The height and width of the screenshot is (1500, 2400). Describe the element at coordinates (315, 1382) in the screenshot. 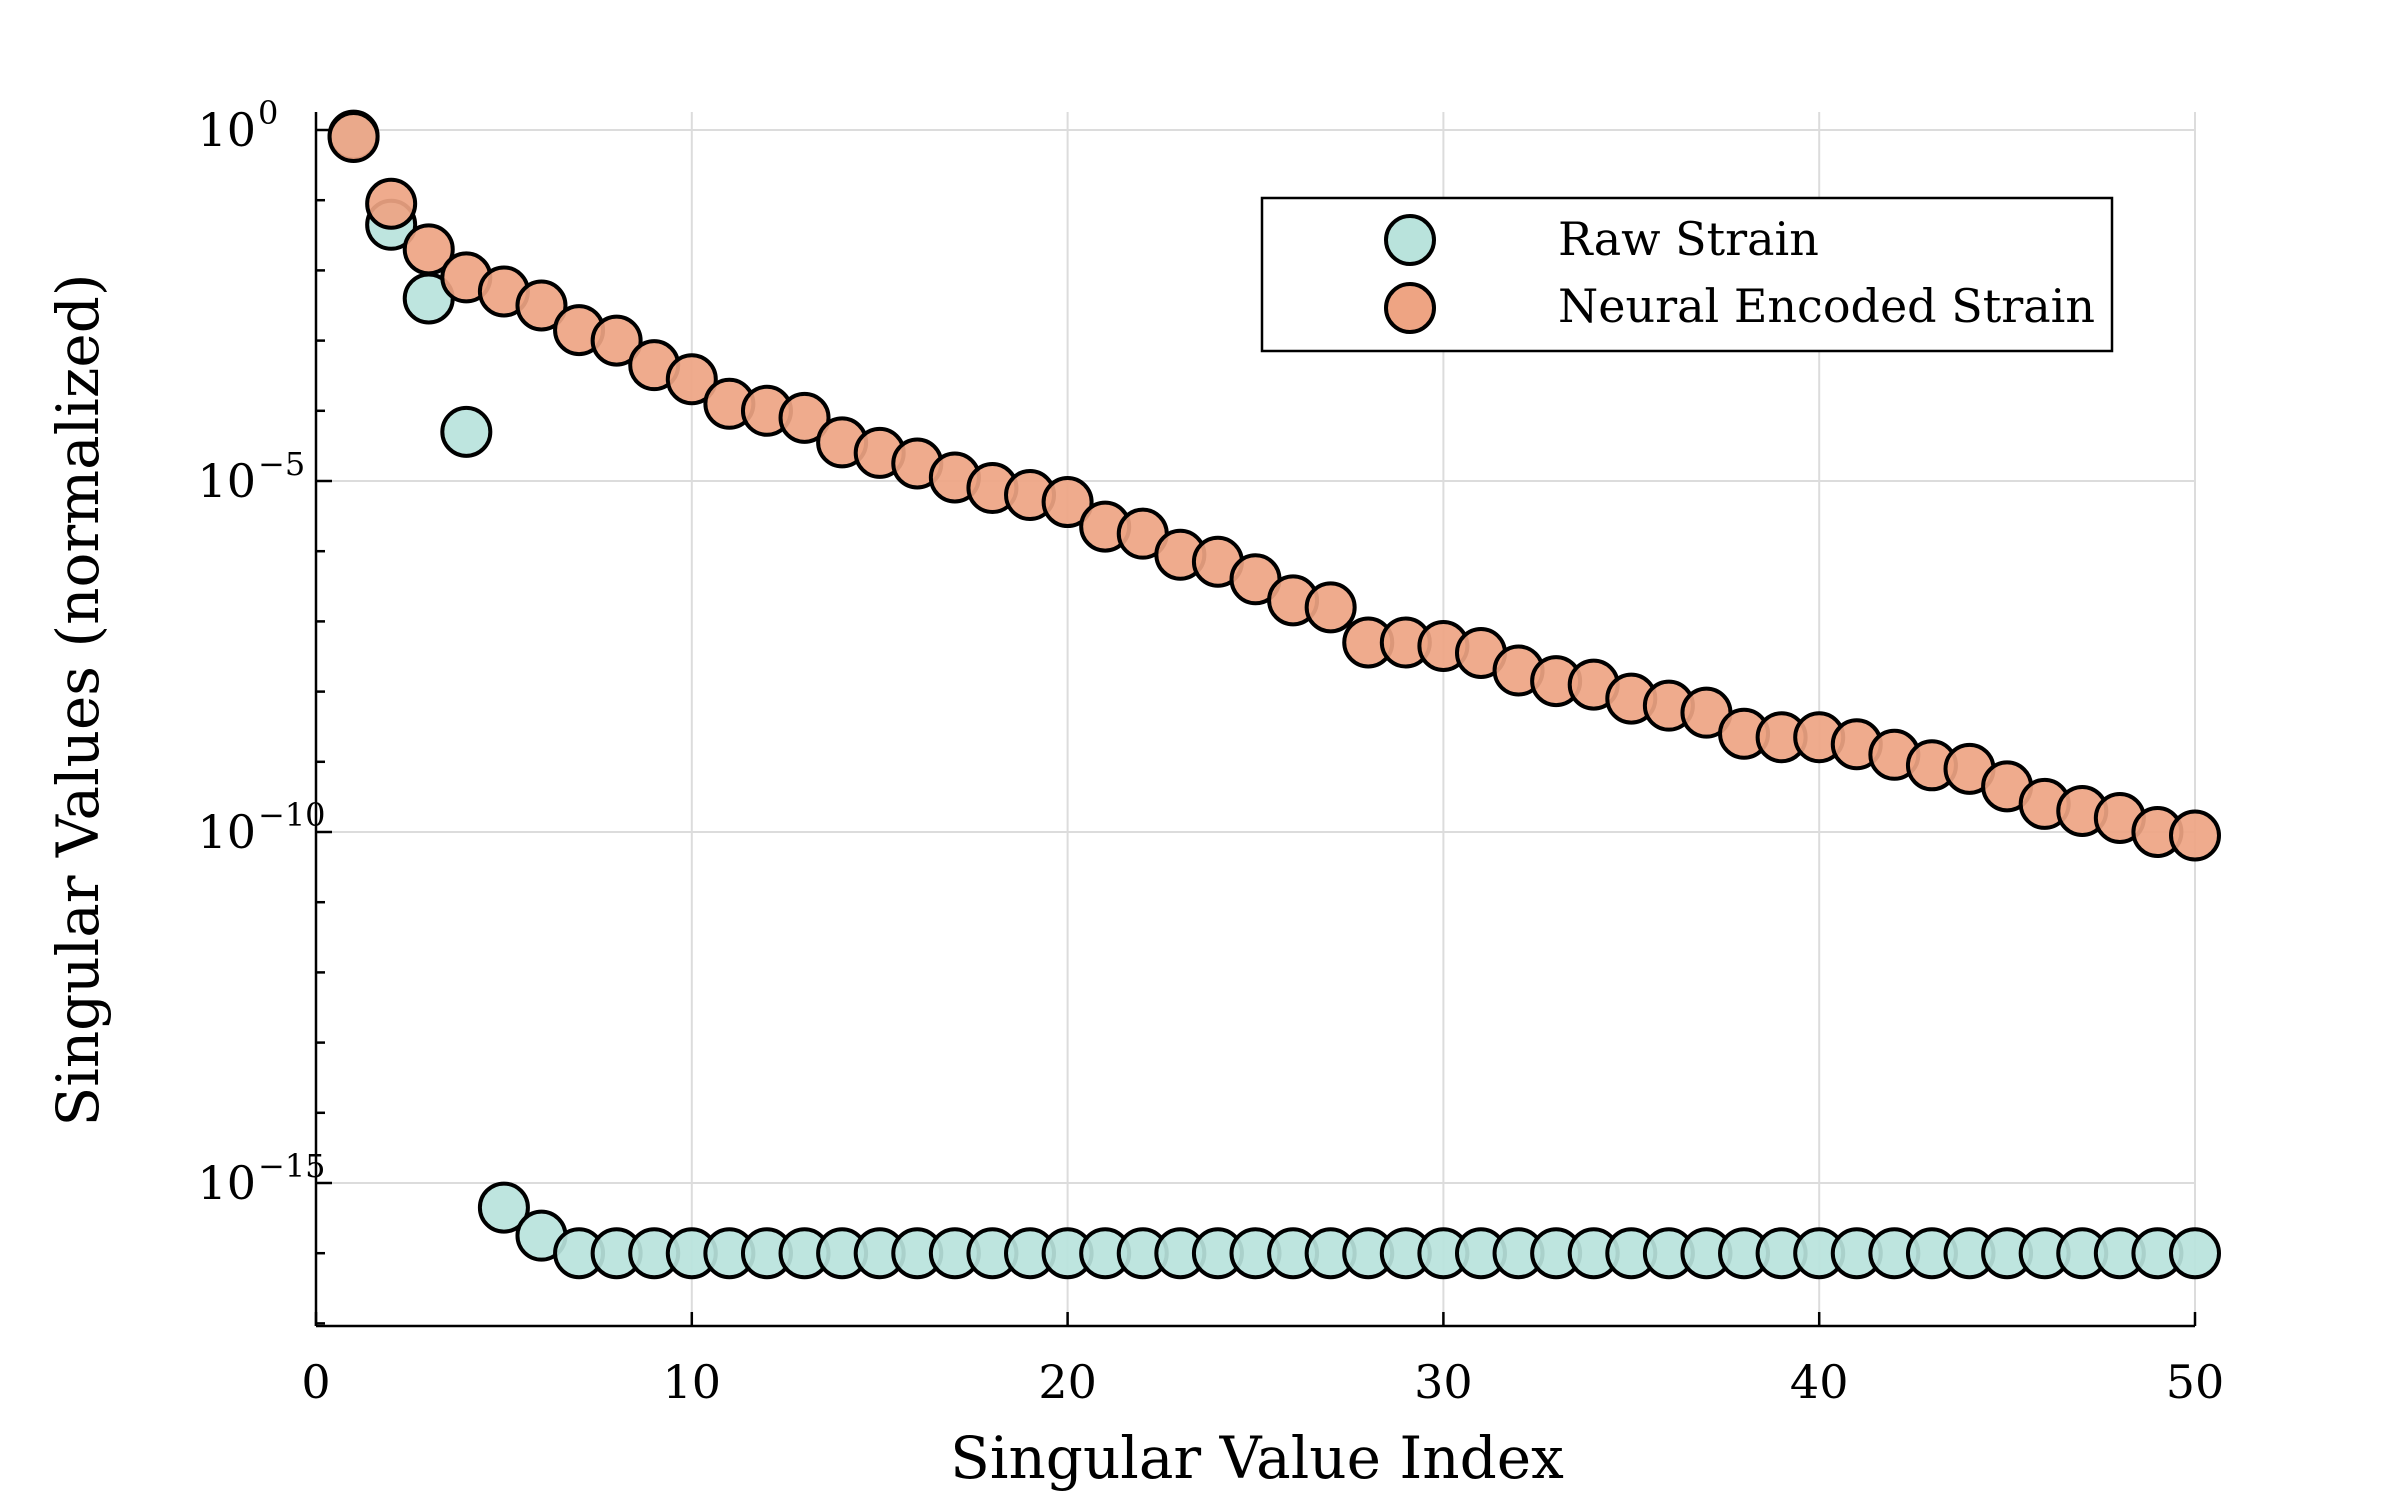

I see `x-tick-label: 0` at that location.